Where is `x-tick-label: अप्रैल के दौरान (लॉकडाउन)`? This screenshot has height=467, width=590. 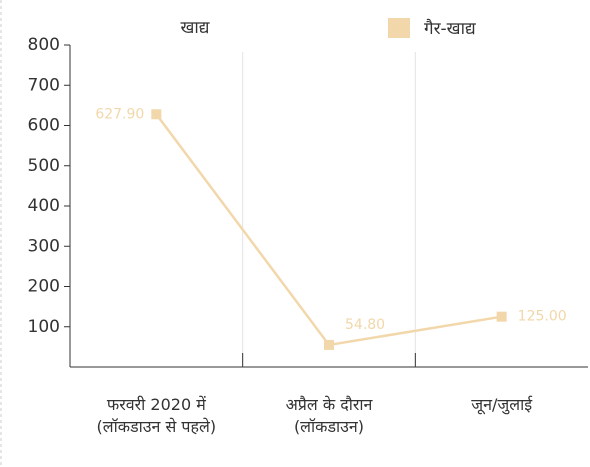 x-tick-label: अप्रैल के दौरान (लॉकडाउन) is located at coordinates (329, 415).